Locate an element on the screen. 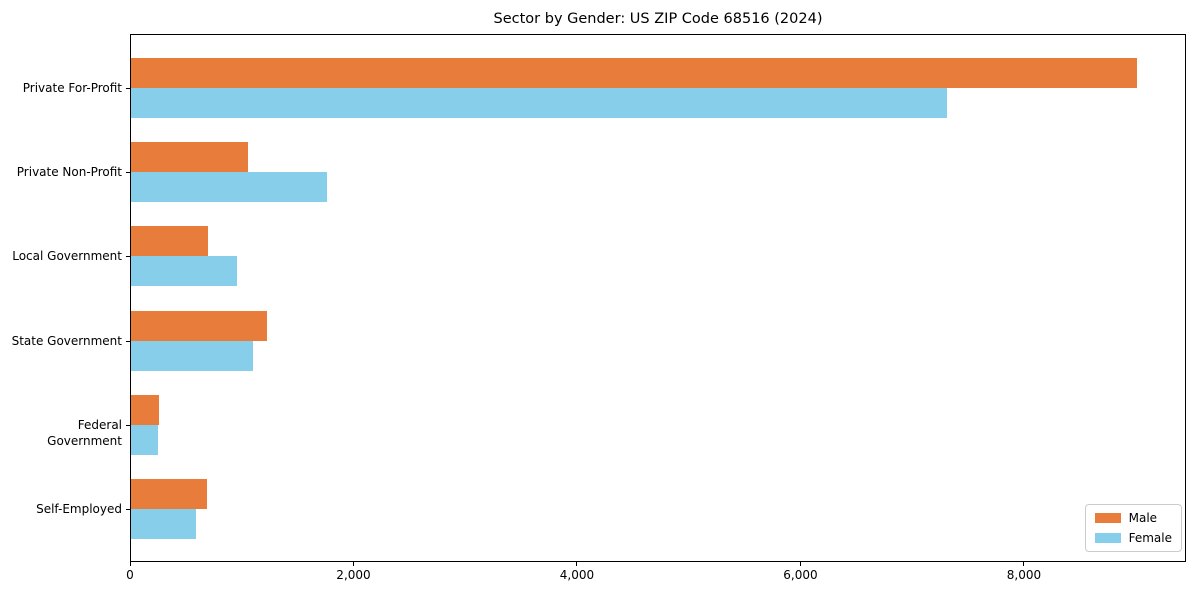  bar-female-private-non-profit is located at coordinates (229, 187).